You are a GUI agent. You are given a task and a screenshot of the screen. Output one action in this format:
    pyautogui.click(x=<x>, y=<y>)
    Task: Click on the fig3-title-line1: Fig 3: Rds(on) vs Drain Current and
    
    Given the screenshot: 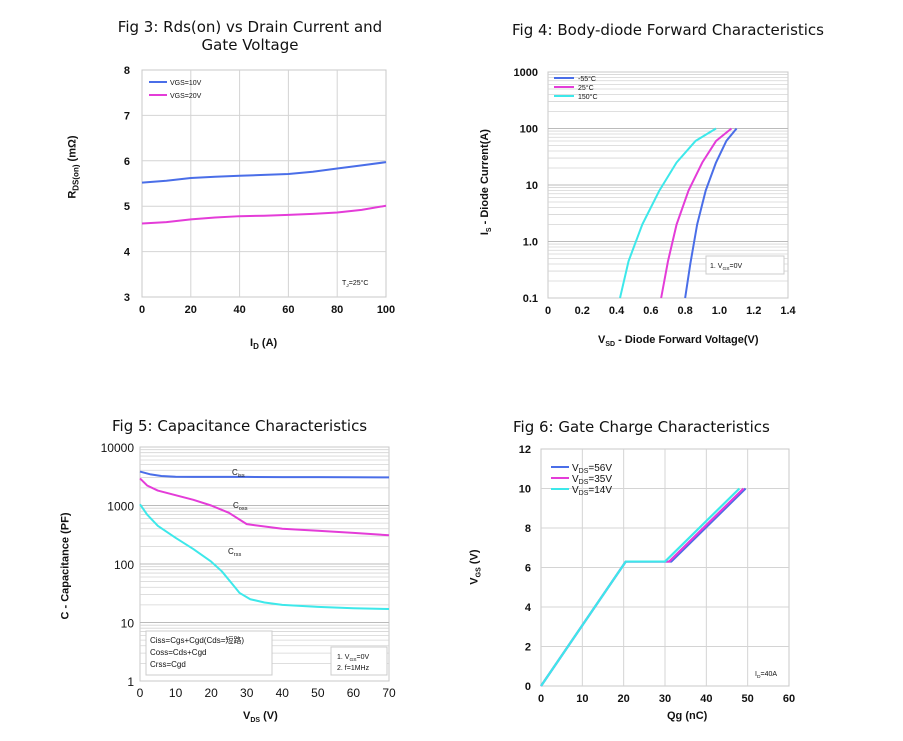 What is the action you would take?
    pyautogui.click(x=250, y=27)
    